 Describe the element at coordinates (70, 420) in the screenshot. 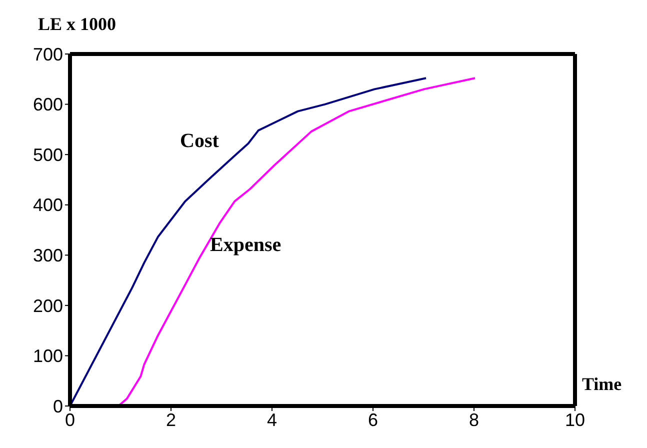

I see `x-tick-label: 0` at that location.